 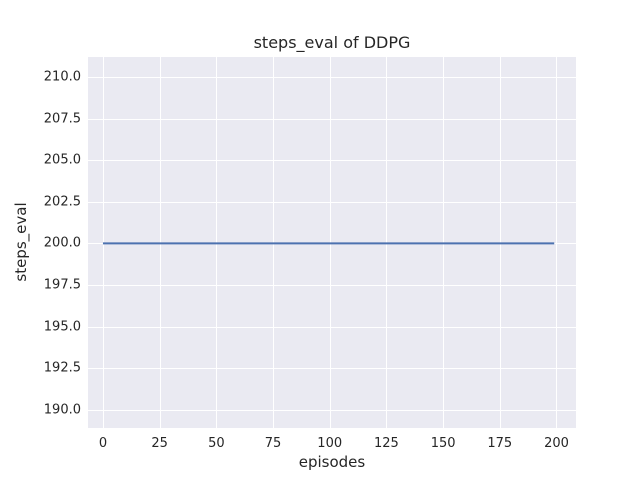 What do you see at coordinates (216, 443) in the screenshot?
I see `x-tick-label: 50` at bounding box center [216, 443].